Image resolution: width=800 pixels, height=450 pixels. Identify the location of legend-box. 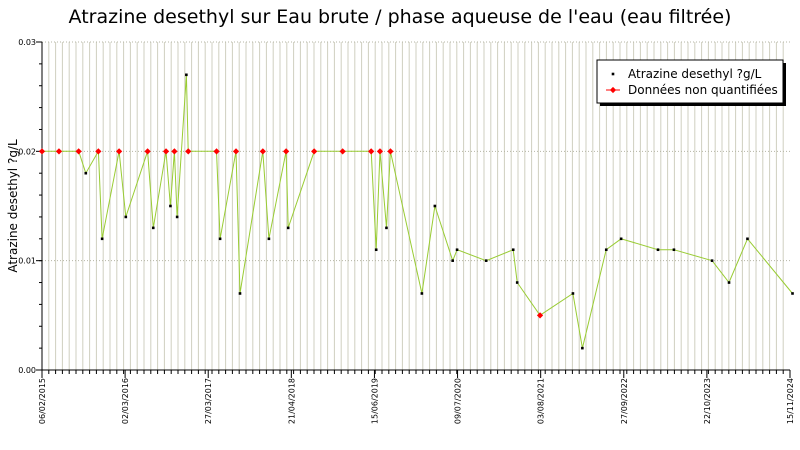
(690, 81).